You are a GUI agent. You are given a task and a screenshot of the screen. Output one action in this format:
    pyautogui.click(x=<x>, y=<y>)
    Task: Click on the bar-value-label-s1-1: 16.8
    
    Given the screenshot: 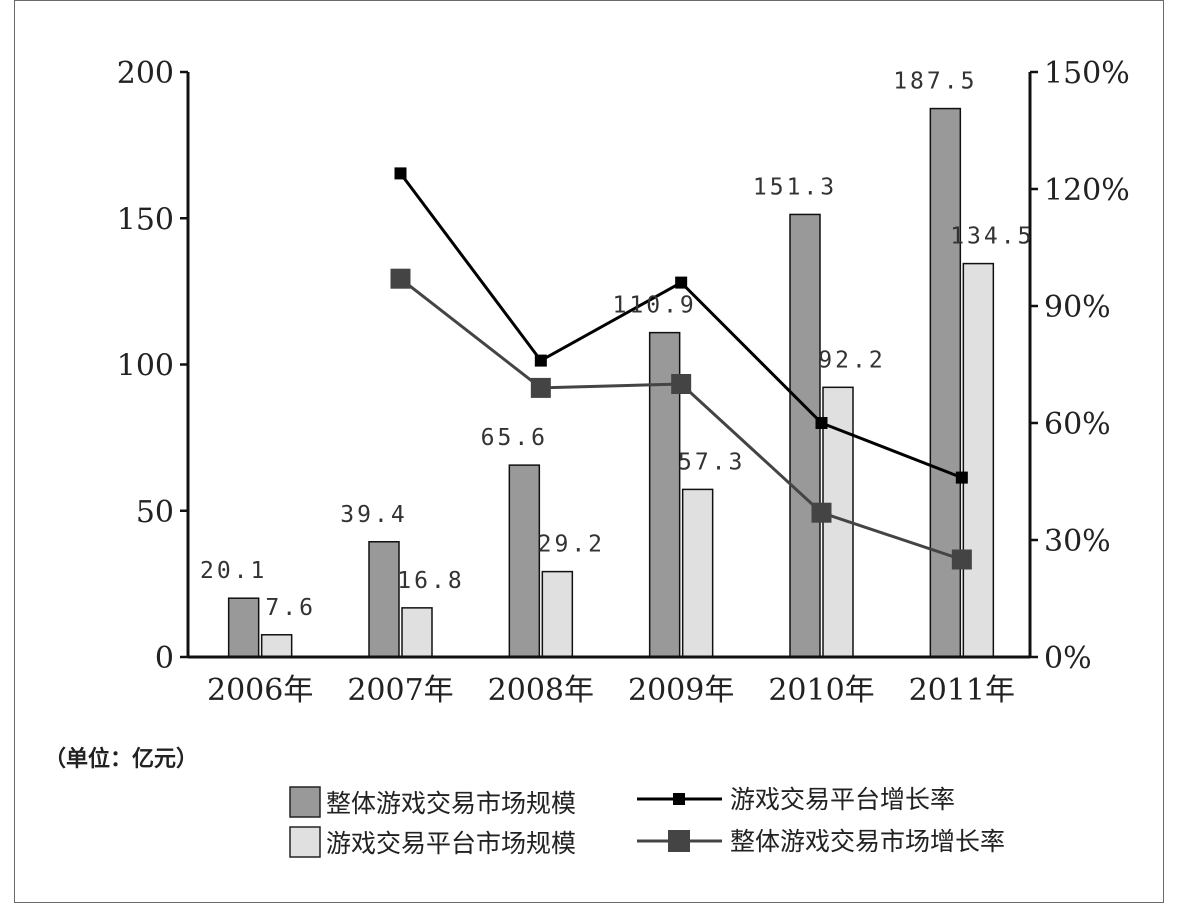 What is the action you would take?
    pyautogui.click(x=430, y=581)
    